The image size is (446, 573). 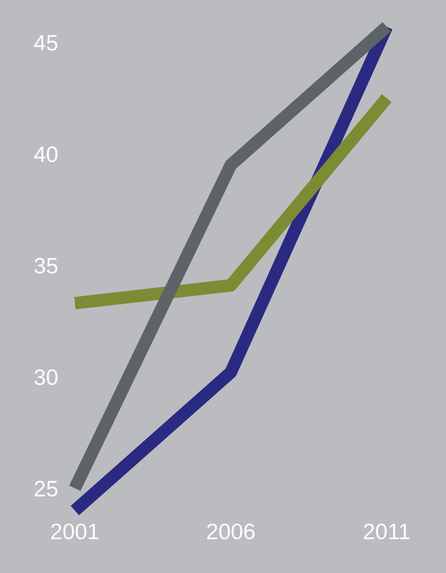 I want to click on x-tick-label: 2006, so click(x=231, y=532).